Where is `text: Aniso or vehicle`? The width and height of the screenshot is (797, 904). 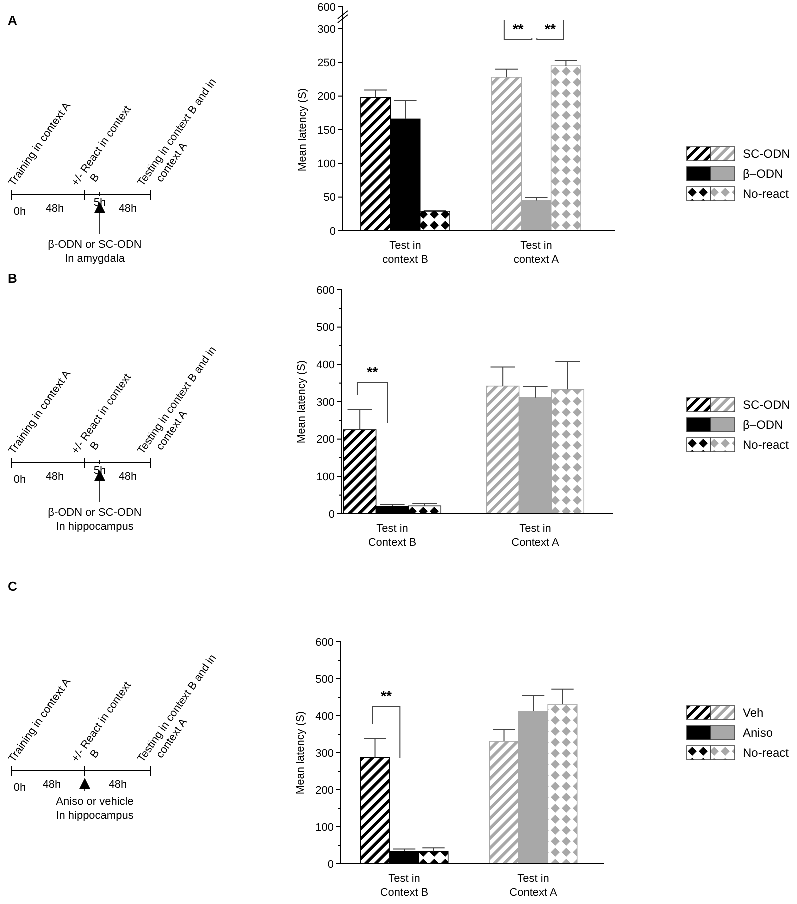 text: Aniso or vehicle is located at coordinates (95, 802).